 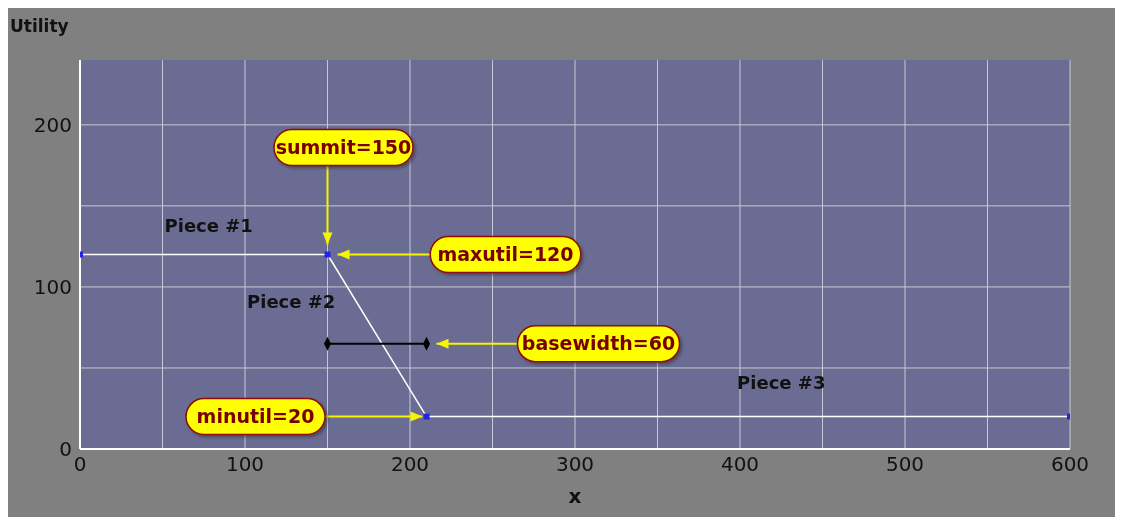 I want to click on annotation: minutil=20, so click(x=255, y=416).